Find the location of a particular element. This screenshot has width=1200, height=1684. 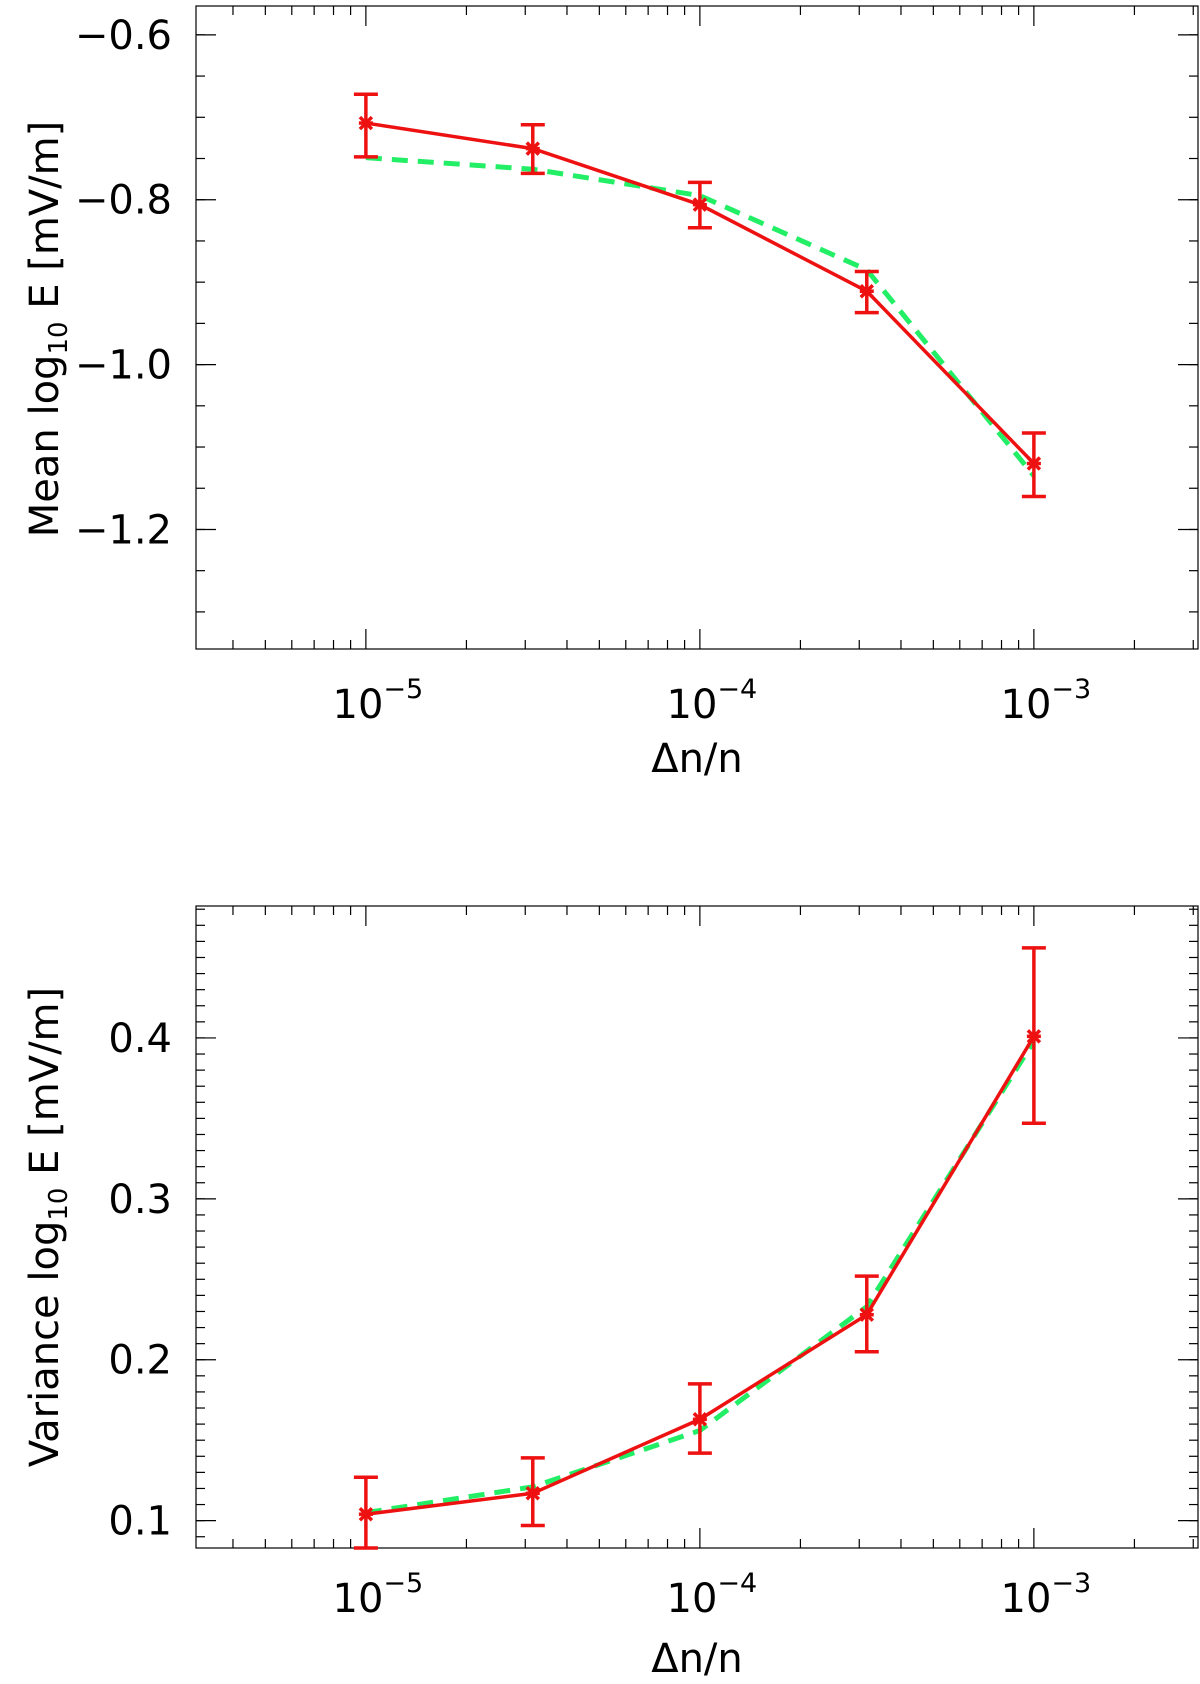

data-line is located at coordinates (700, 293).